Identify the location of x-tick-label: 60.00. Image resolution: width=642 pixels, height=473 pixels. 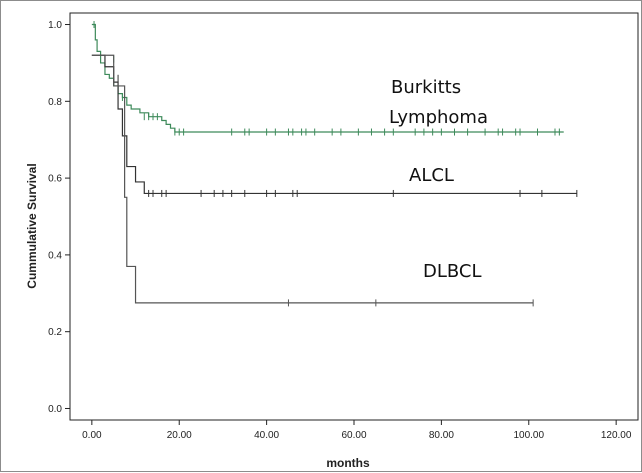
(353, 435).